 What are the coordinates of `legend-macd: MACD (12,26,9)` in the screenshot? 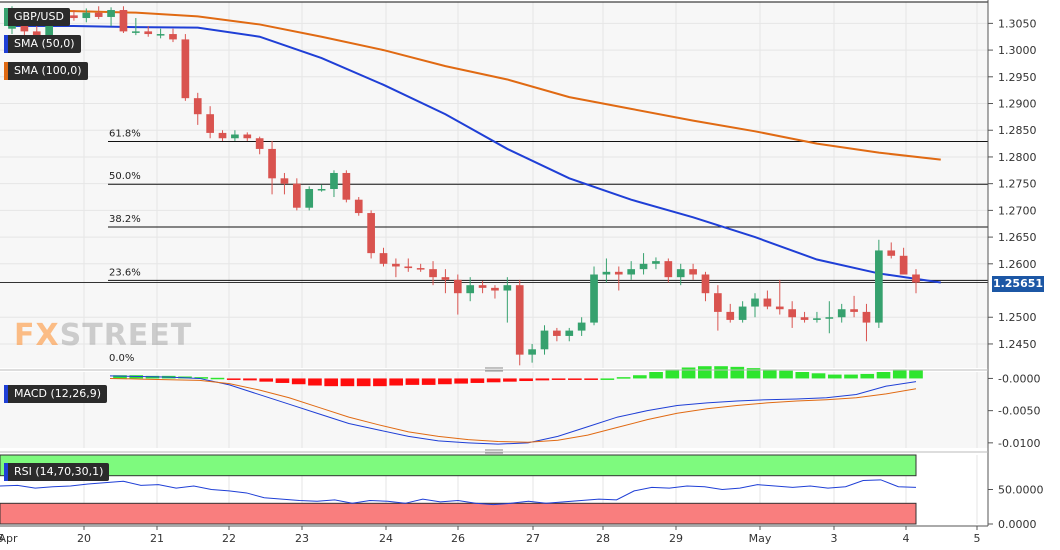 It's located at (56, 394).